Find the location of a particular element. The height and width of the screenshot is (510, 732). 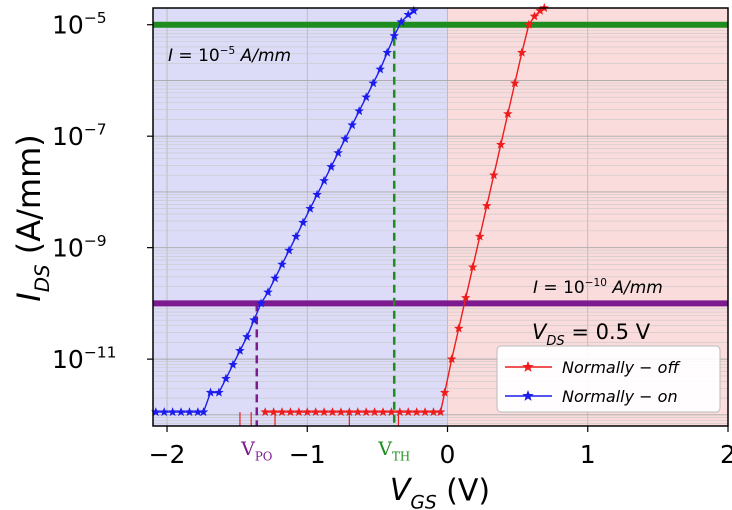

x-tick-label-3: 1 is located at coordinates (588, 454).